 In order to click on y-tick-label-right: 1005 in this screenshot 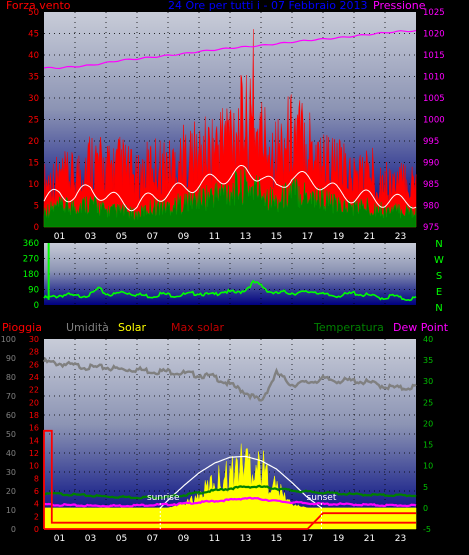, I will do `click(434, 99)`.